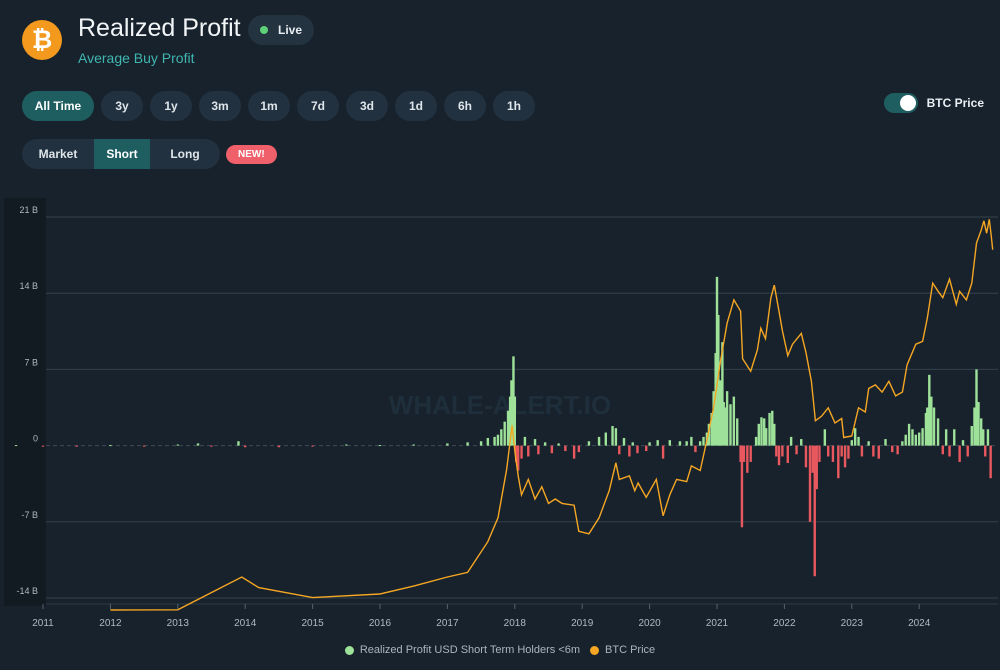  I want to click on x-tick-label: 2022, so click(784, 623).